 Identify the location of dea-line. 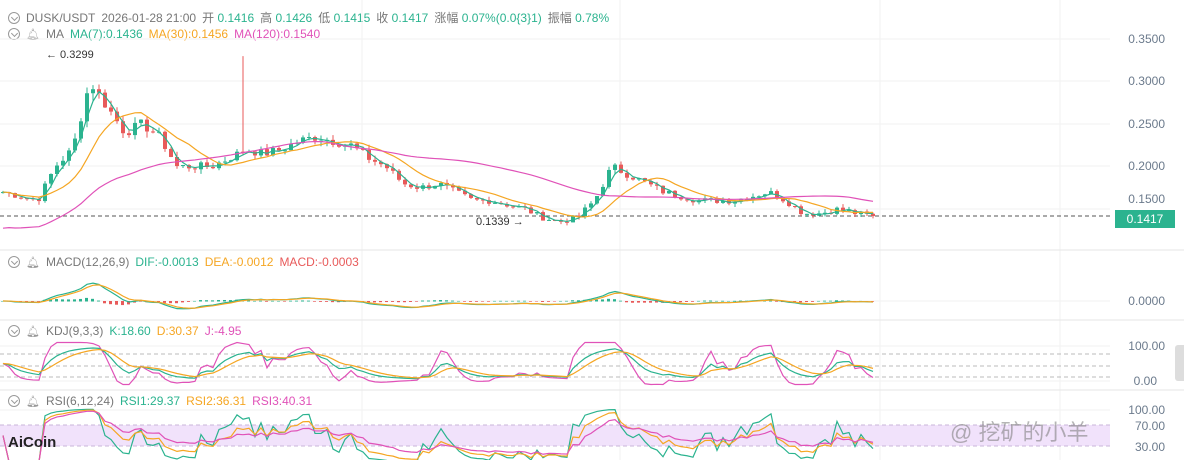
(438, 296).